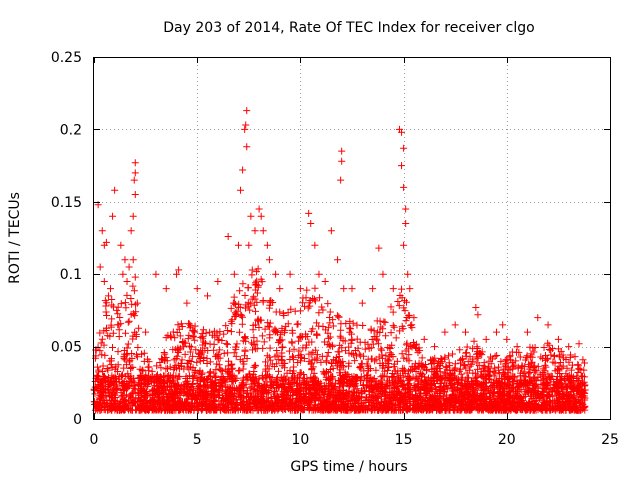  Describe the element at coordinates (71, 130) in the screenshot. I see `y-tick-label: 0.2` at that location.